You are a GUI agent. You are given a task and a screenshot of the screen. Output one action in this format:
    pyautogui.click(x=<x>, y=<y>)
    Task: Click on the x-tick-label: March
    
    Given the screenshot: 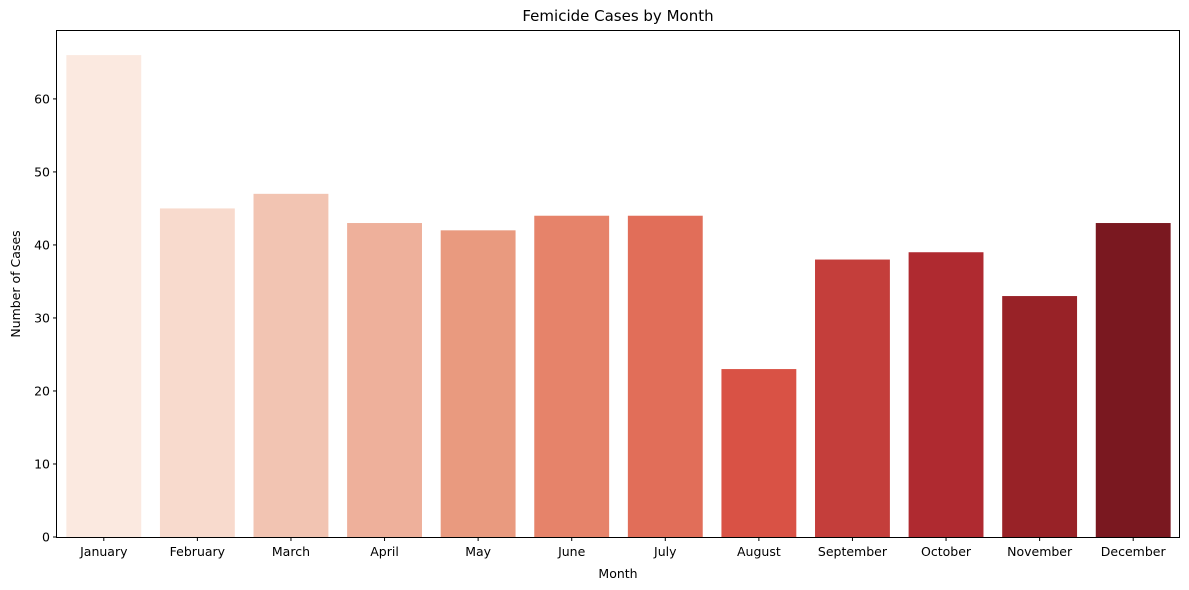 What is the action you would take?
    pyautogui.click(x=291, y=551)
    